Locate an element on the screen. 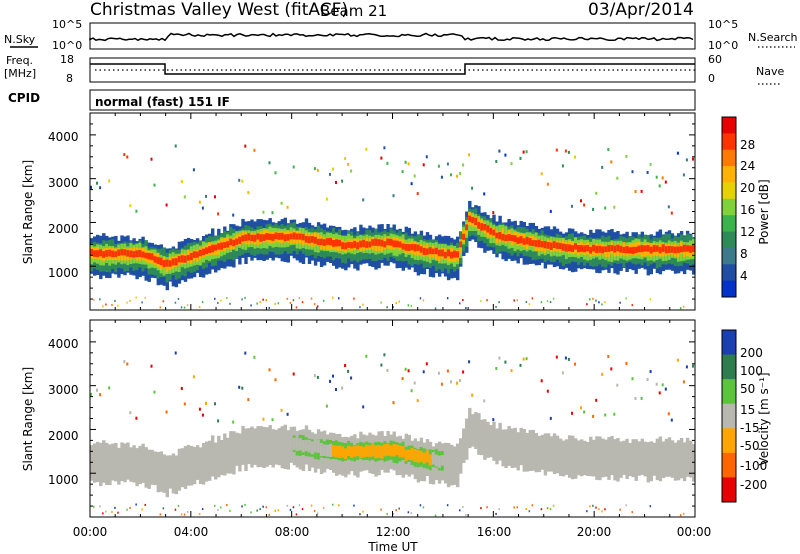 Image resolution: width=800 pixels, height=554 pixels. velocity-scale-swatch is located at coordinates (729, 392).